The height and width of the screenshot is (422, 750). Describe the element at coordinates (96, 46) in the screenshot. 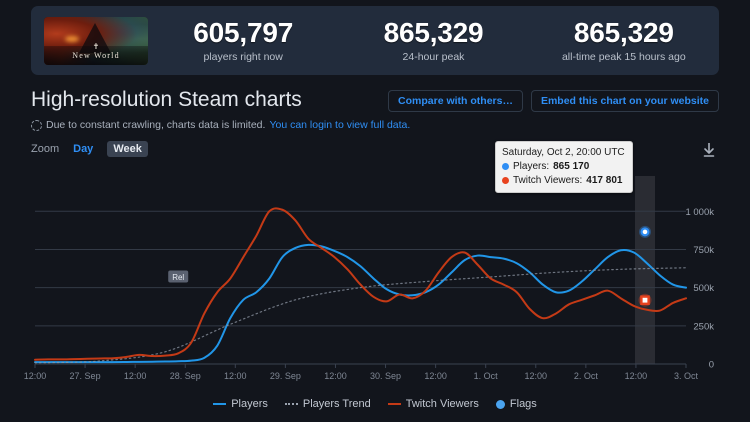

I see `capsule-cross-icon: ✝` at that location.